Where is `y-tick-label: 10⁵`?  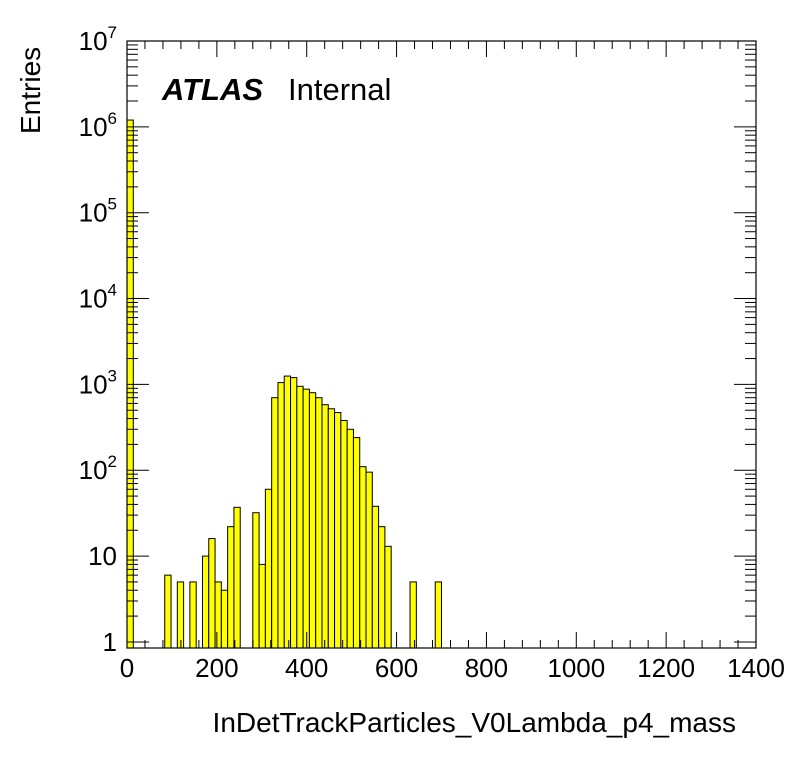
y-tick-label: 10⁵ is located at coordinates (98, 211).